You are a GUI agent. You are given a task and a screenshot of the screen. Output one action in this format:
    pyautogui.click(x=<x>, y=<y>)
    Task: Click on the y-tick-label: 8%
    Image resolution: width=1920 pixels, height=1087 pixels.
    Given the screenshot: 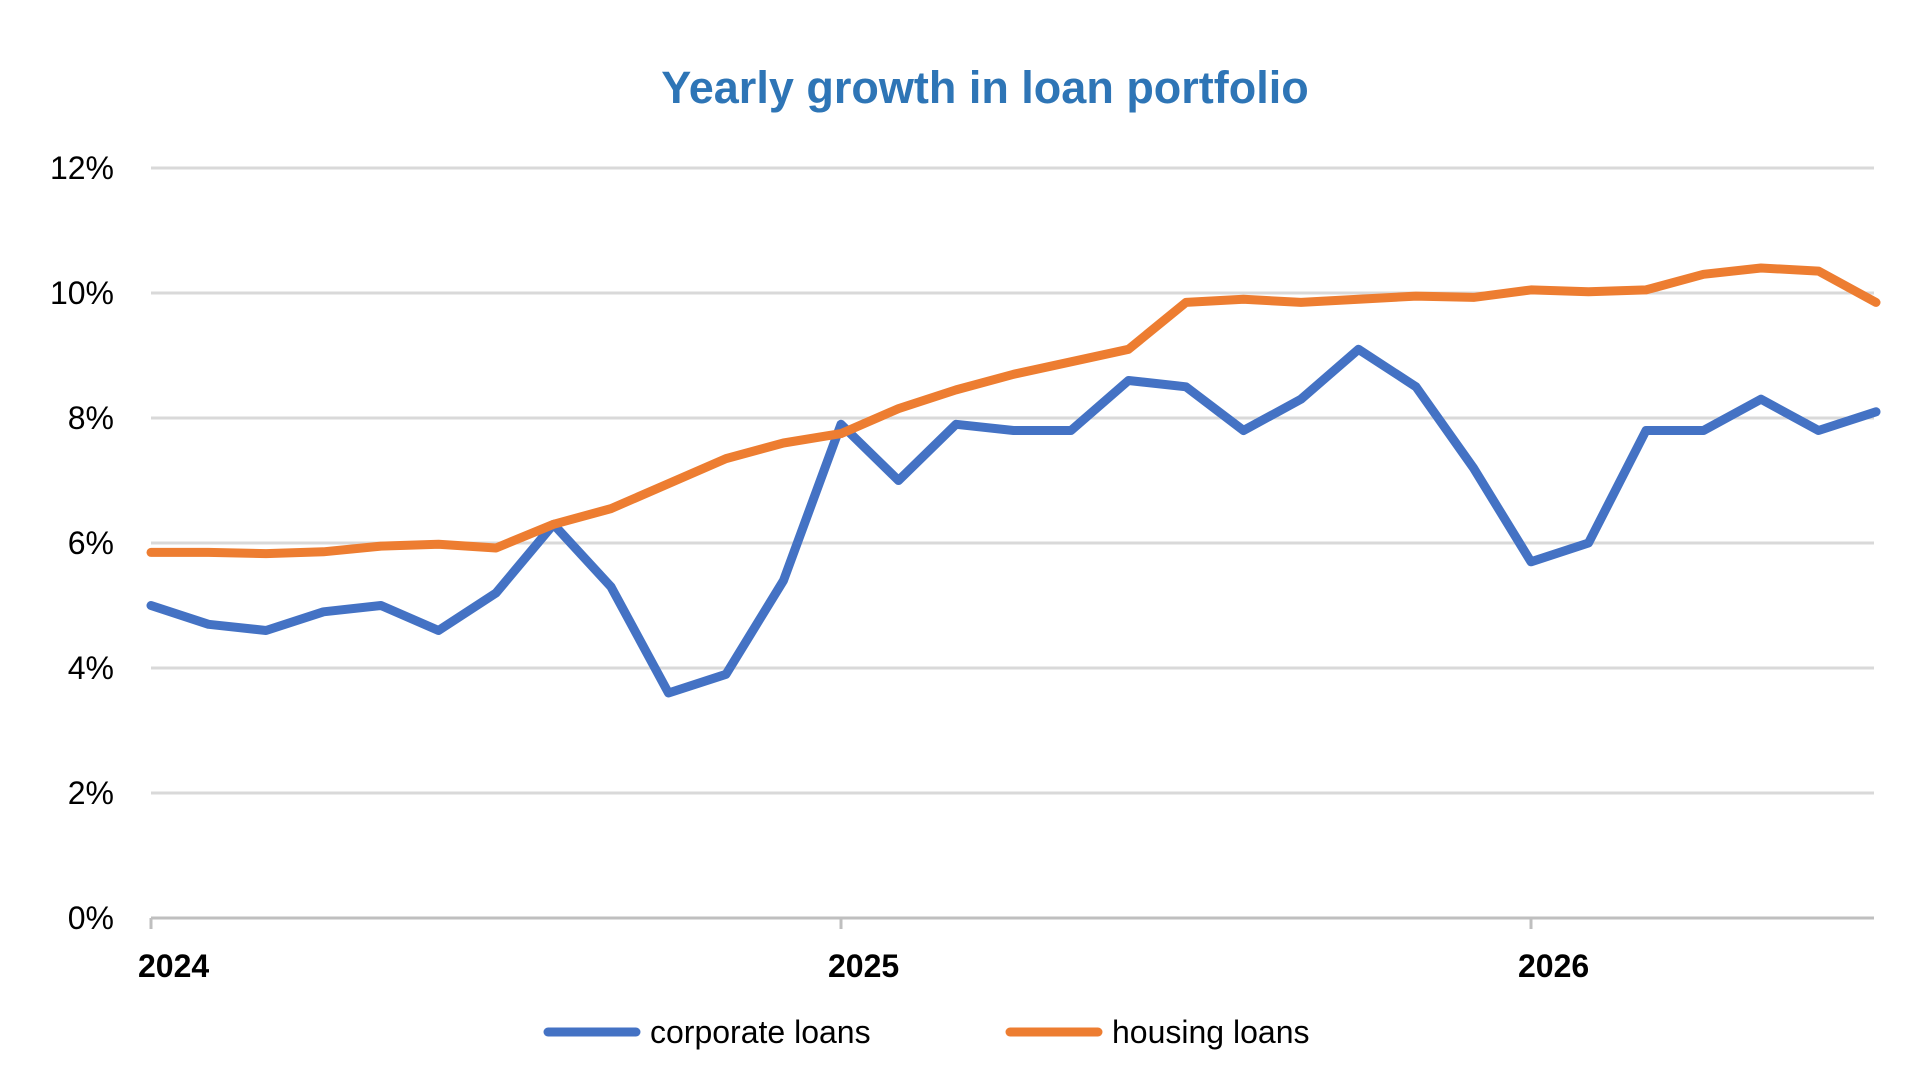 What is the action you would take?
    pyautogui.click(x=91, y=418)
    